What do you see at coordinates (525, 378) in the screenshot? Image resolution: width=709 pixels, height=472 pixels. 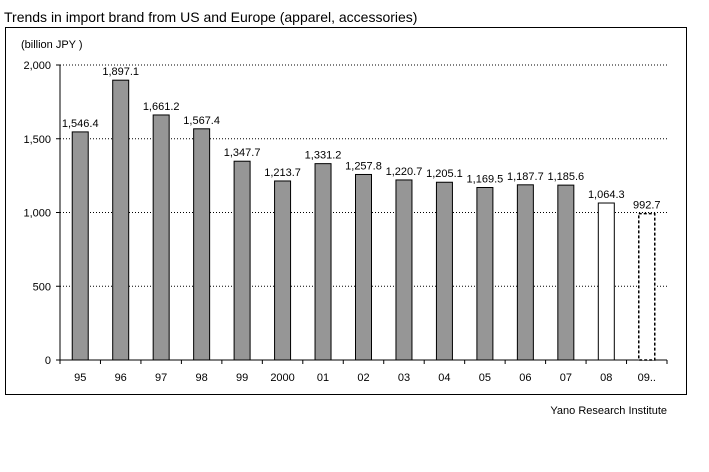 I see `x-category-label: 06` at bounding box center [525, 378].